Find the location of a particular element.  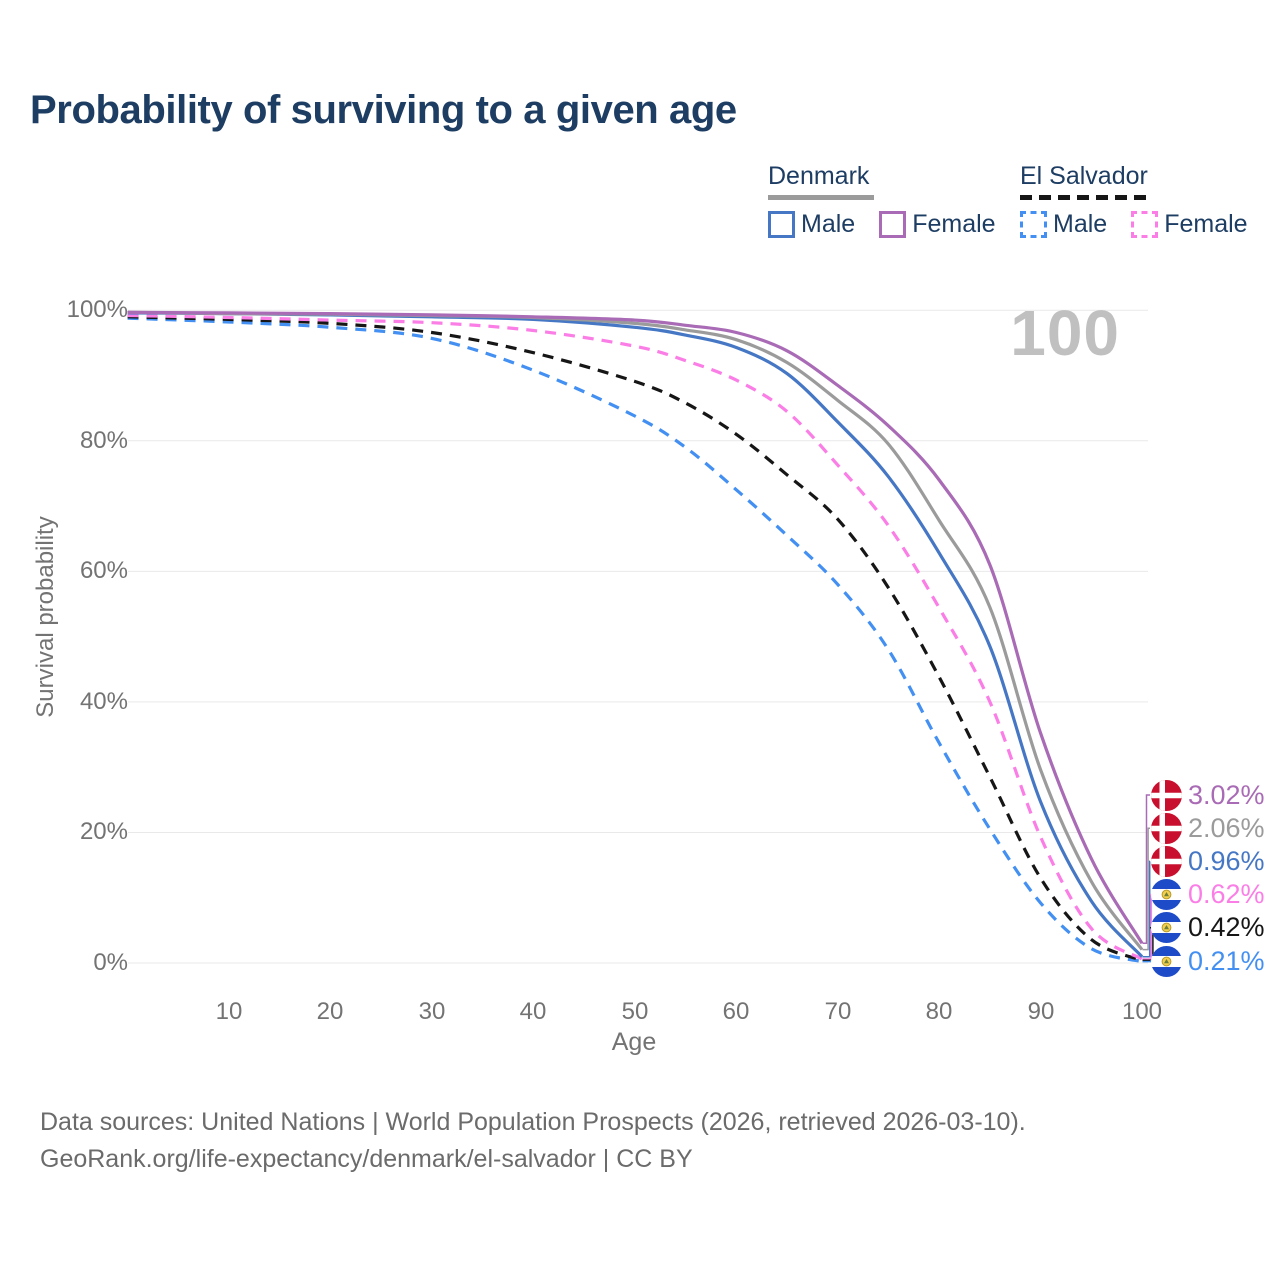

x-tick-label: 100 is located at coordinates (1142, 1011).